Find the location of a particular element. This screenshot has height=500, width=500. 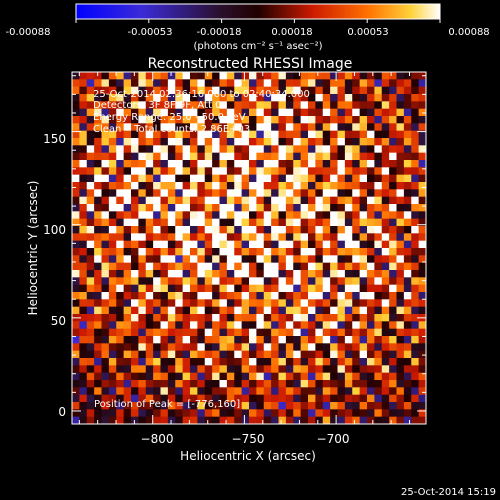

y-tick-label-0: 0 is located at coordinates (62, 412).